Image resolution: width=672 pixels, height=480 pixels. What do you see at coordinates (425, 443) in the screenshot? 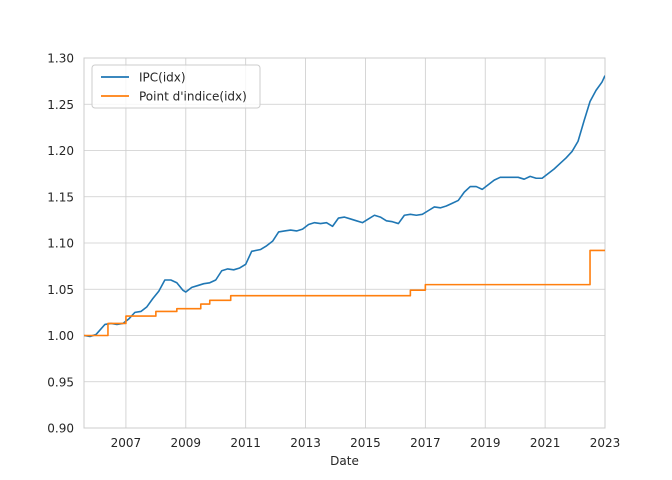
I see `x-tick-label: 2017` at bounding box center [425, 443].